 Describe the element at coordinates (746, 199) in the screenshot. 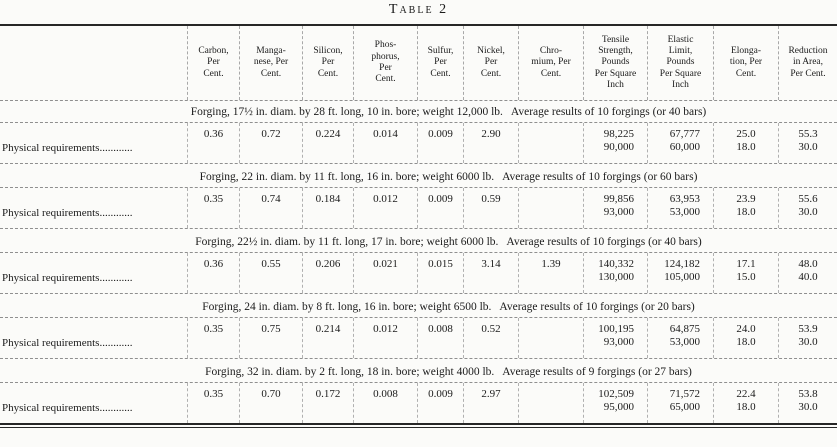

I see `average-value: 23.9` at that location.